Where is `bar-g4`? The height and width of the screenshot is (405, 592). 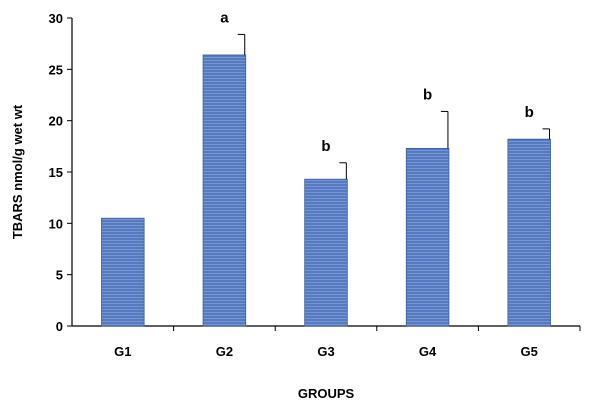
bar-g4 is located at coordinates (427, 237).